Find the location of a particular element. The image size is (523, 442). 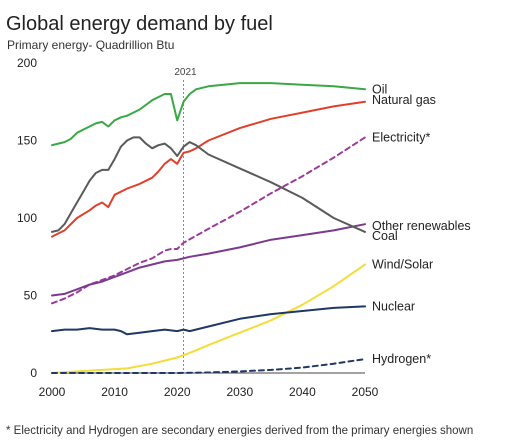

series-line-nuclear is located at coordinates (208, 320).